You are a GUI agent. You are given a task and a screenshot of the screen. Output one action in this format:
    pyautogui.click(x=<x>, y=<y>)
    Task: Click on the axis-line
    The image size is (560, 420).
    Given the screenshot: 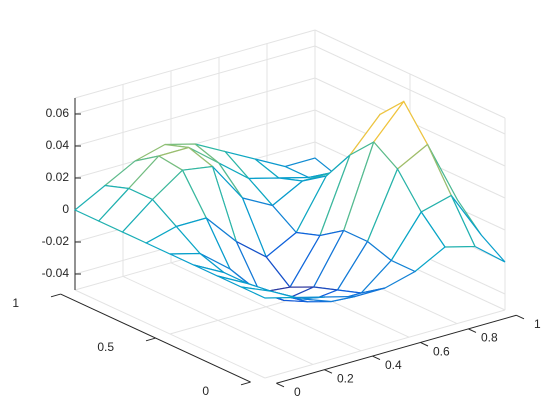 What is the action you would take?
    pyautogui.click(x=396, y=349)
    